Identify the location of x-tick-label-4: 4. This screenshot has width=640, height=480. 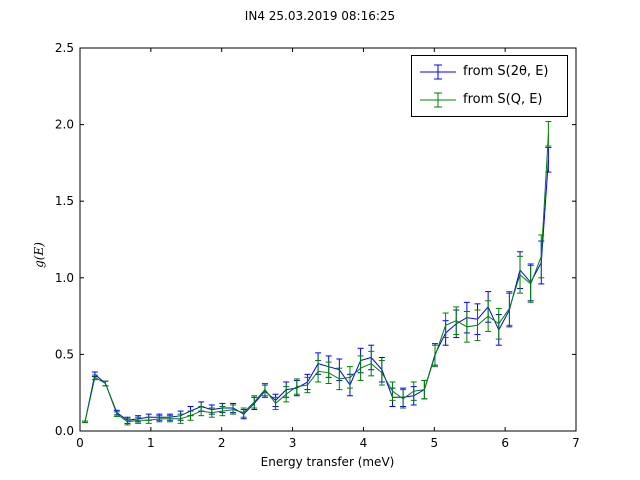
(364, 443).